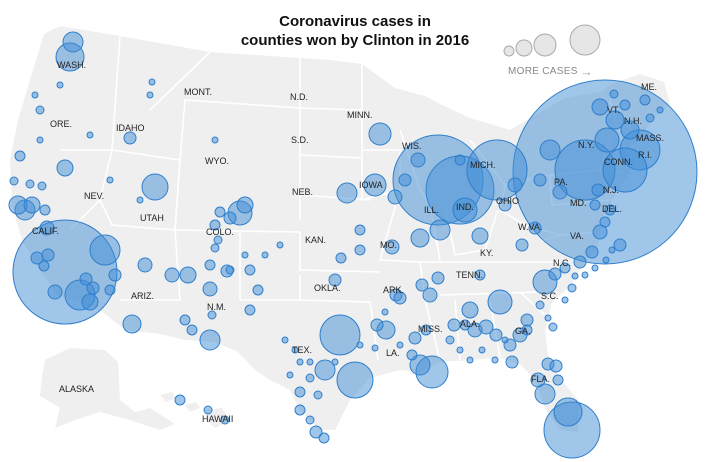  I want to click on state-label: ALASKA, so click(76, 389).